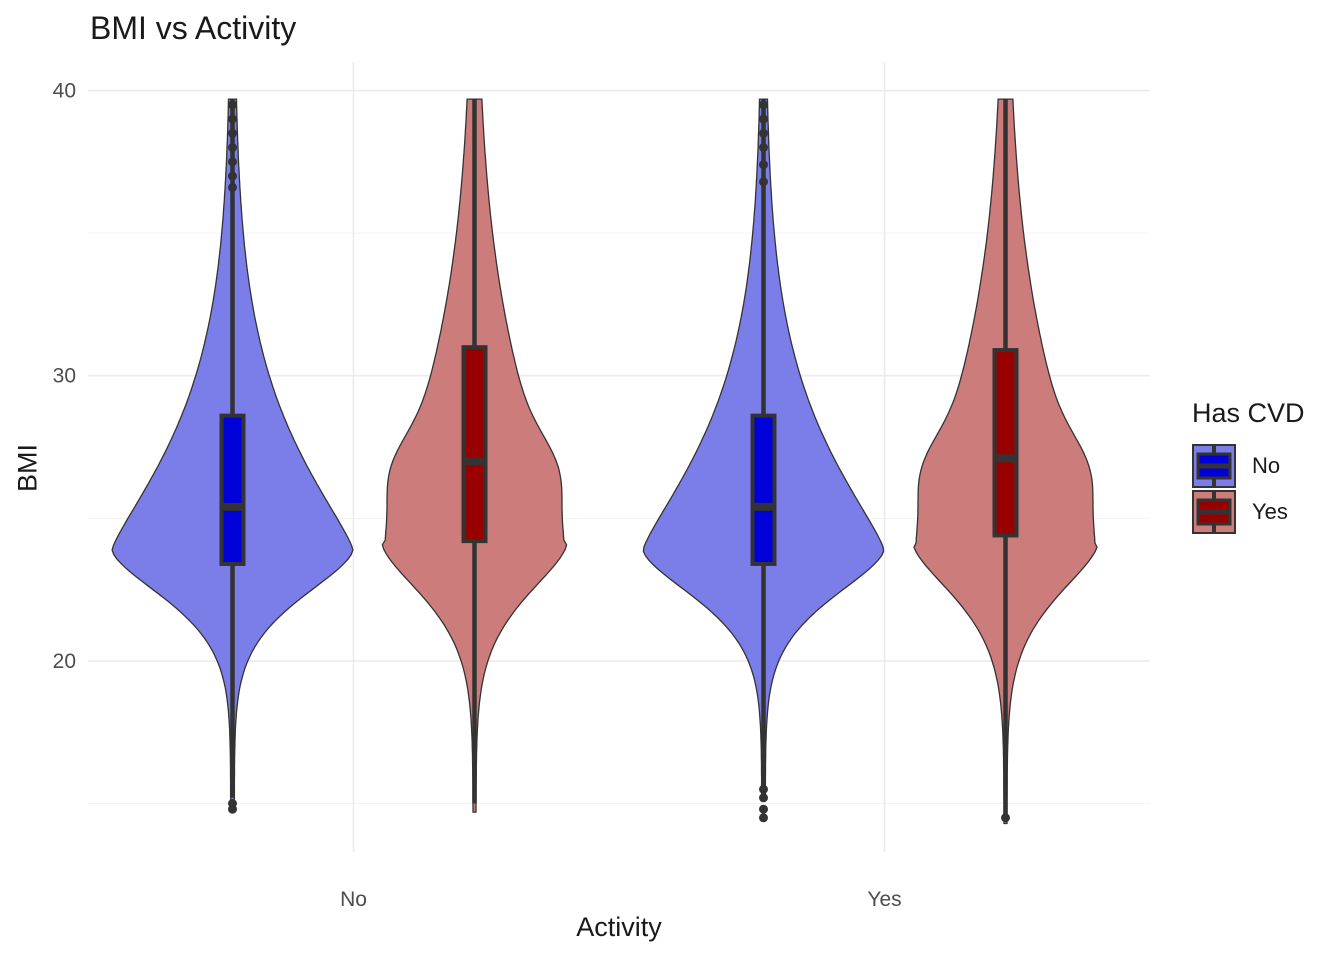 This screenshot has width=1344, height=960. Describe the element at coordinates (232, 489) in the screenshot. I see `box-no-no` at that location.